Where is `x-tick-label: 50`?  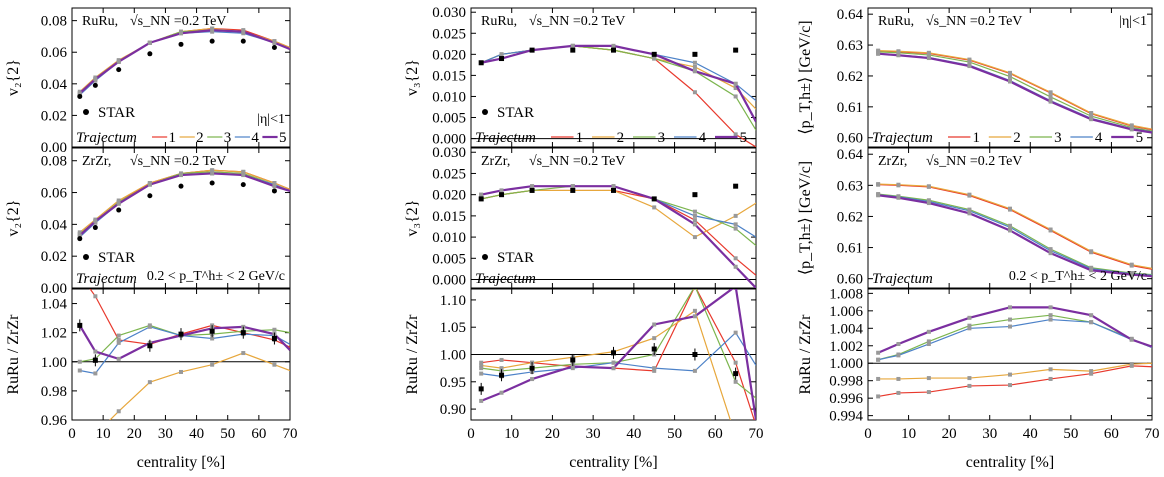 x-tick-label: 50 is located at coordinates (1070, 434).